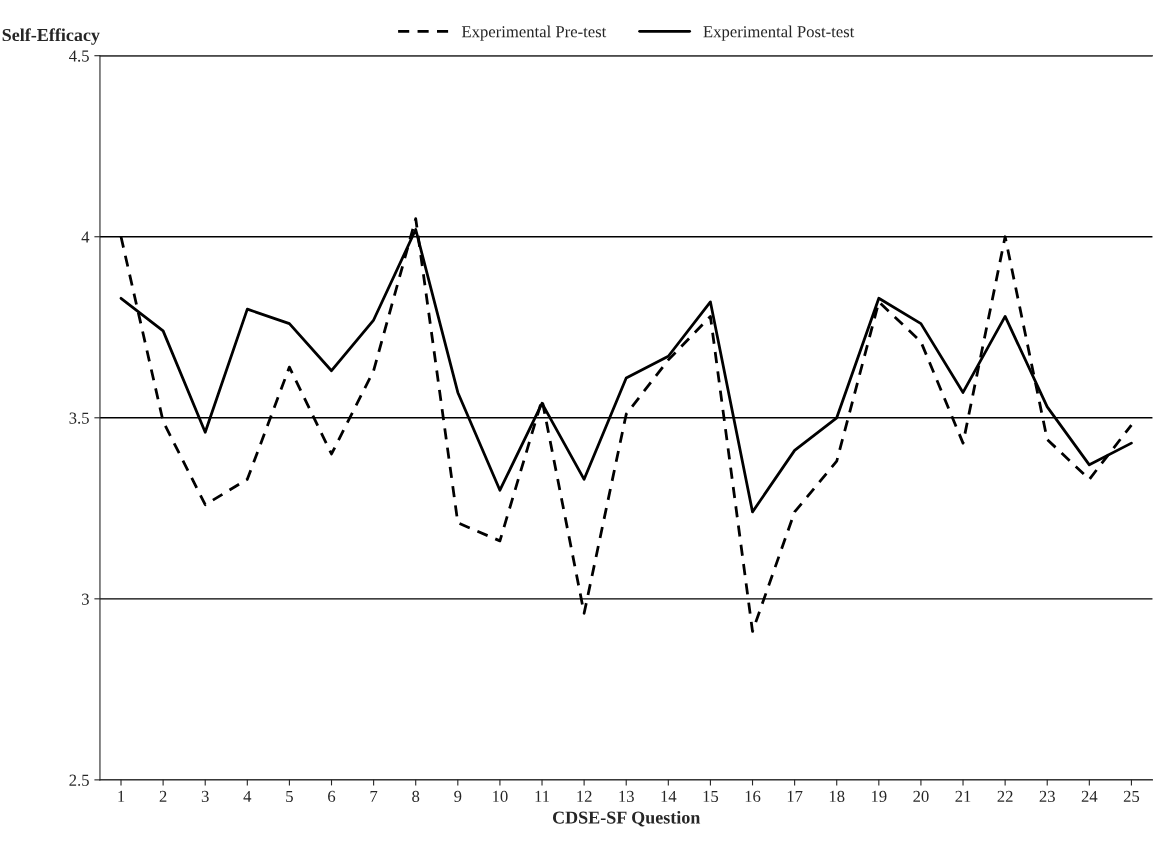 This screenshot has width=1176, height=857. Describe the element at coordinates (711, 796) in the screenshot. I see `x-tick-label: 15` at that location.